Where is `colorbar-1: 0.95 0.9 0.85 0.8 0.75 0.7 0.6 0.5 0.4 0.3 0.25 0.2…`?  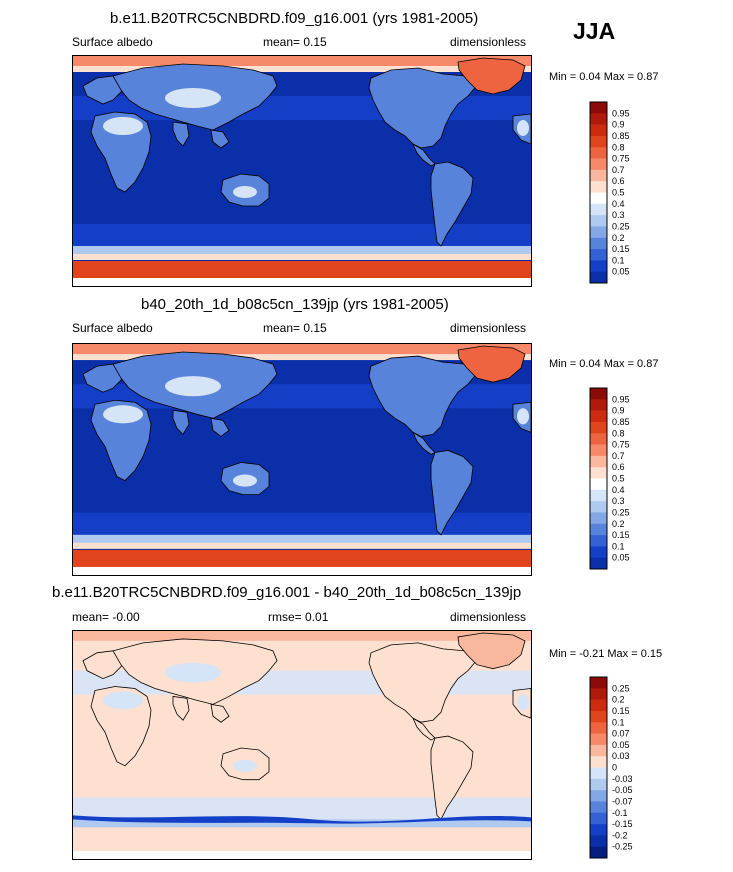 colorbar-1: 0.95 0.9 0.85 0.8 0.75 0.7 0.6 0.5 0.4 0.3 0.25 0.2… is located at coordinates (629, 193).